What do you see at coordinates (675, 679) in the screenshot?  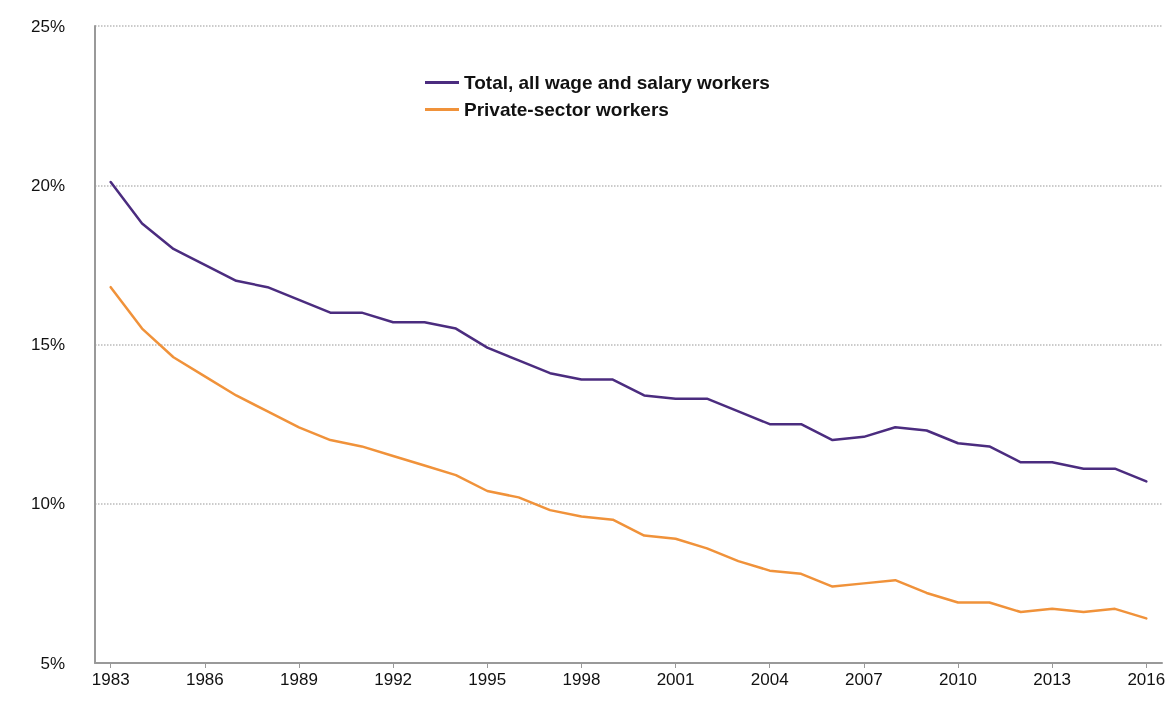 I see `x-tick-label: 2001` at bounding box center [675, 679].